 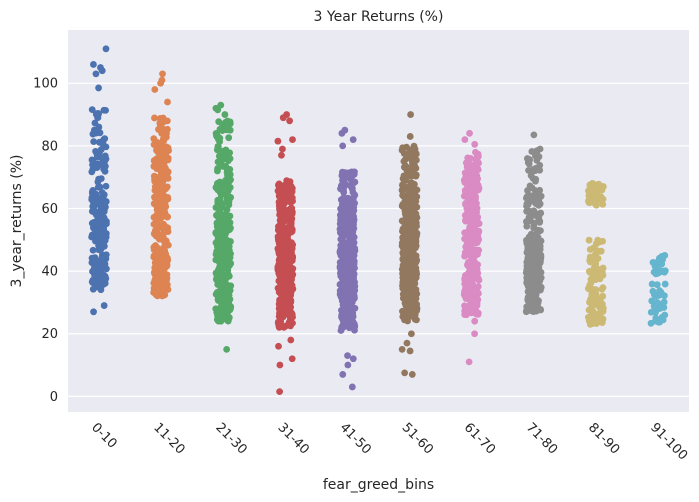 What do you see at coordinates (378, 485) in the screenshot?
I see `x-axis-label: fear_greed_bins` at bounding box center [378, 485].